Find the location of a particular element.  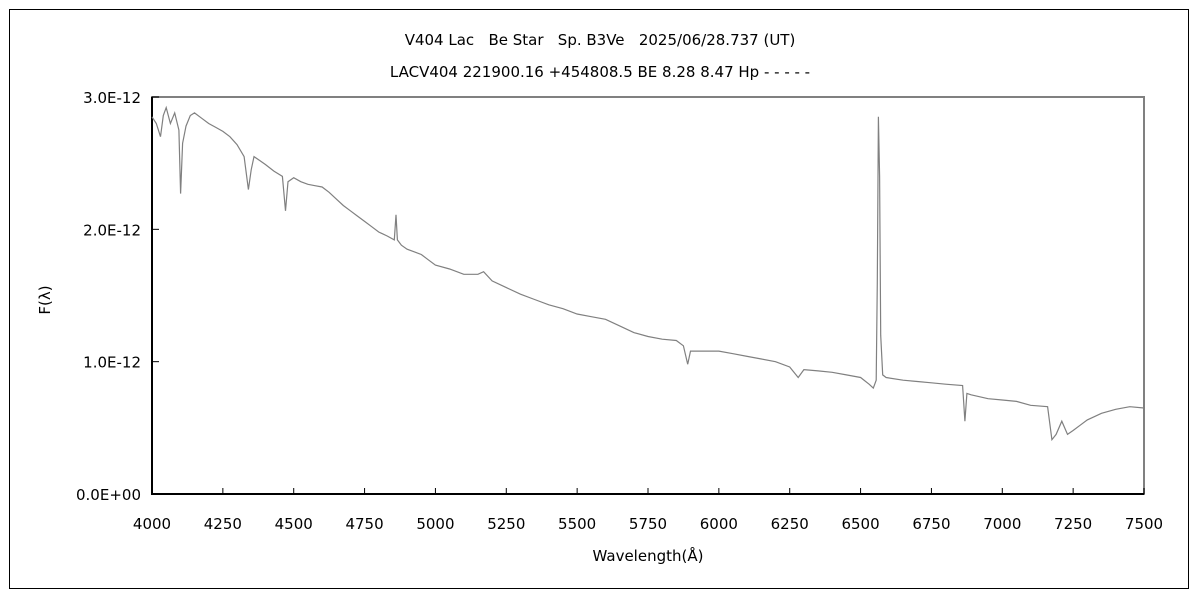

x-tick-label: 4500 is located at coordinates (294, 524).